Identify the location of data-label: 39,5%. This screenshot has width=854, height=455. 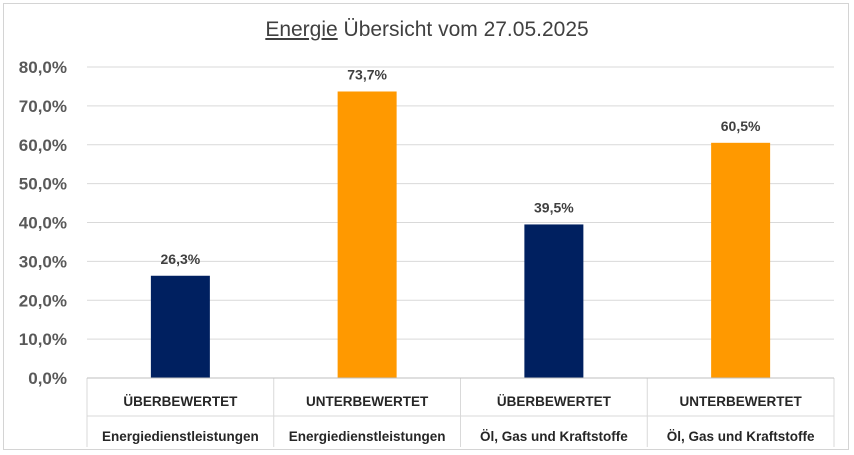
(554, 207).